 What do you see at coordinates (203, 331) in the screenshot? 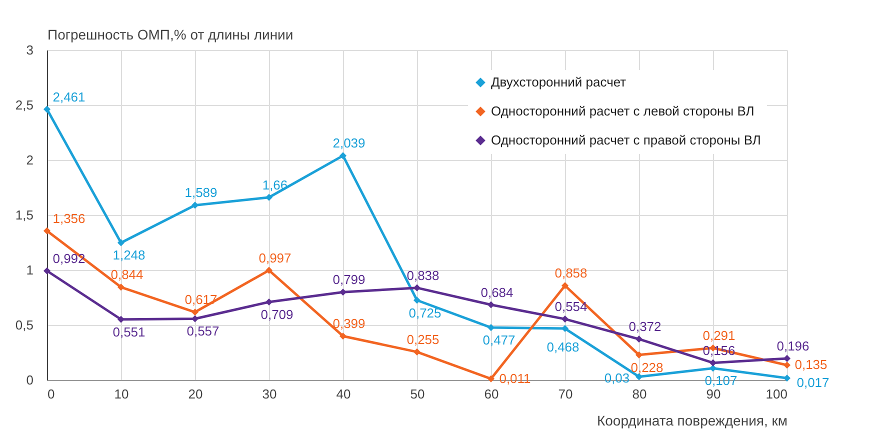
I see `data-label: 0,557` at bounding box center [203, 331].